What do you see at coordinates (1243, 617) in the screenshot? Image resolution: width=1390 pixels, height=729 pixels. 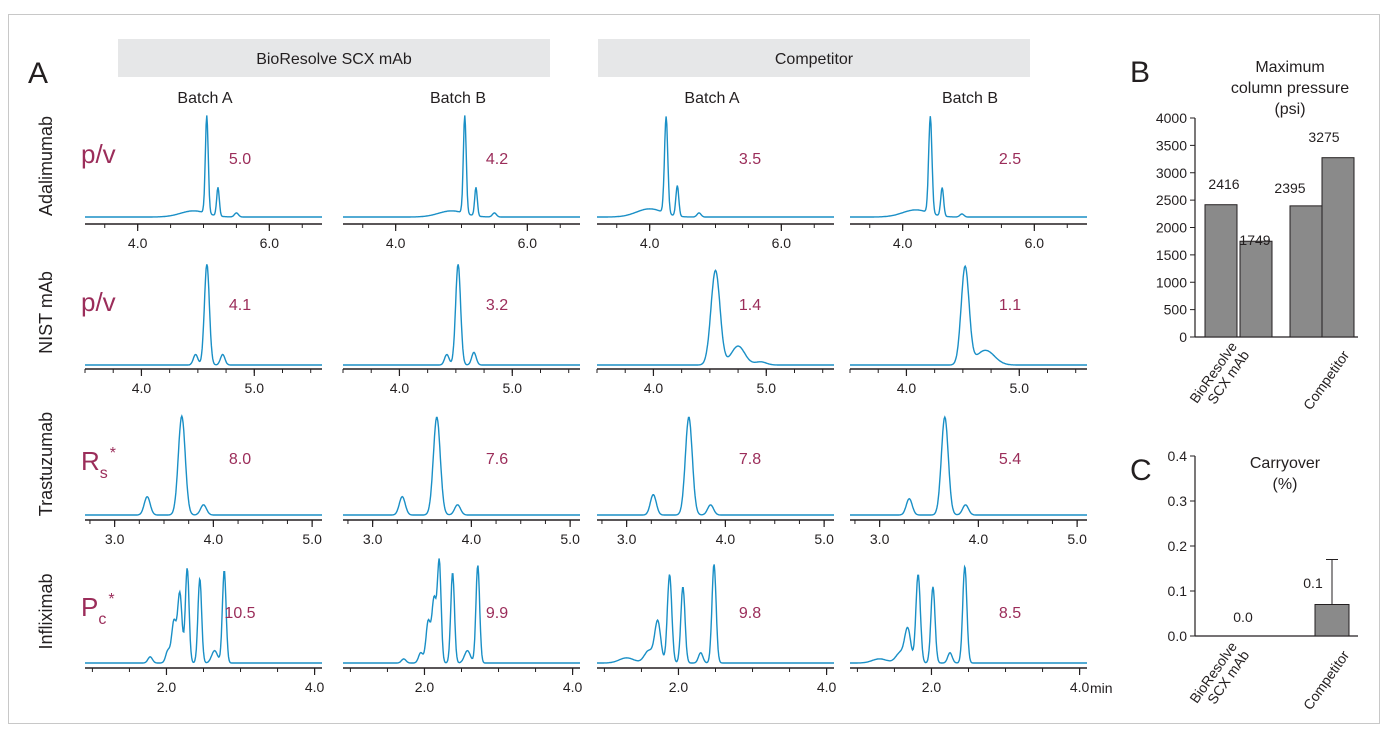 I see `data-label: 0.0` at bounding box center [1243, 617].